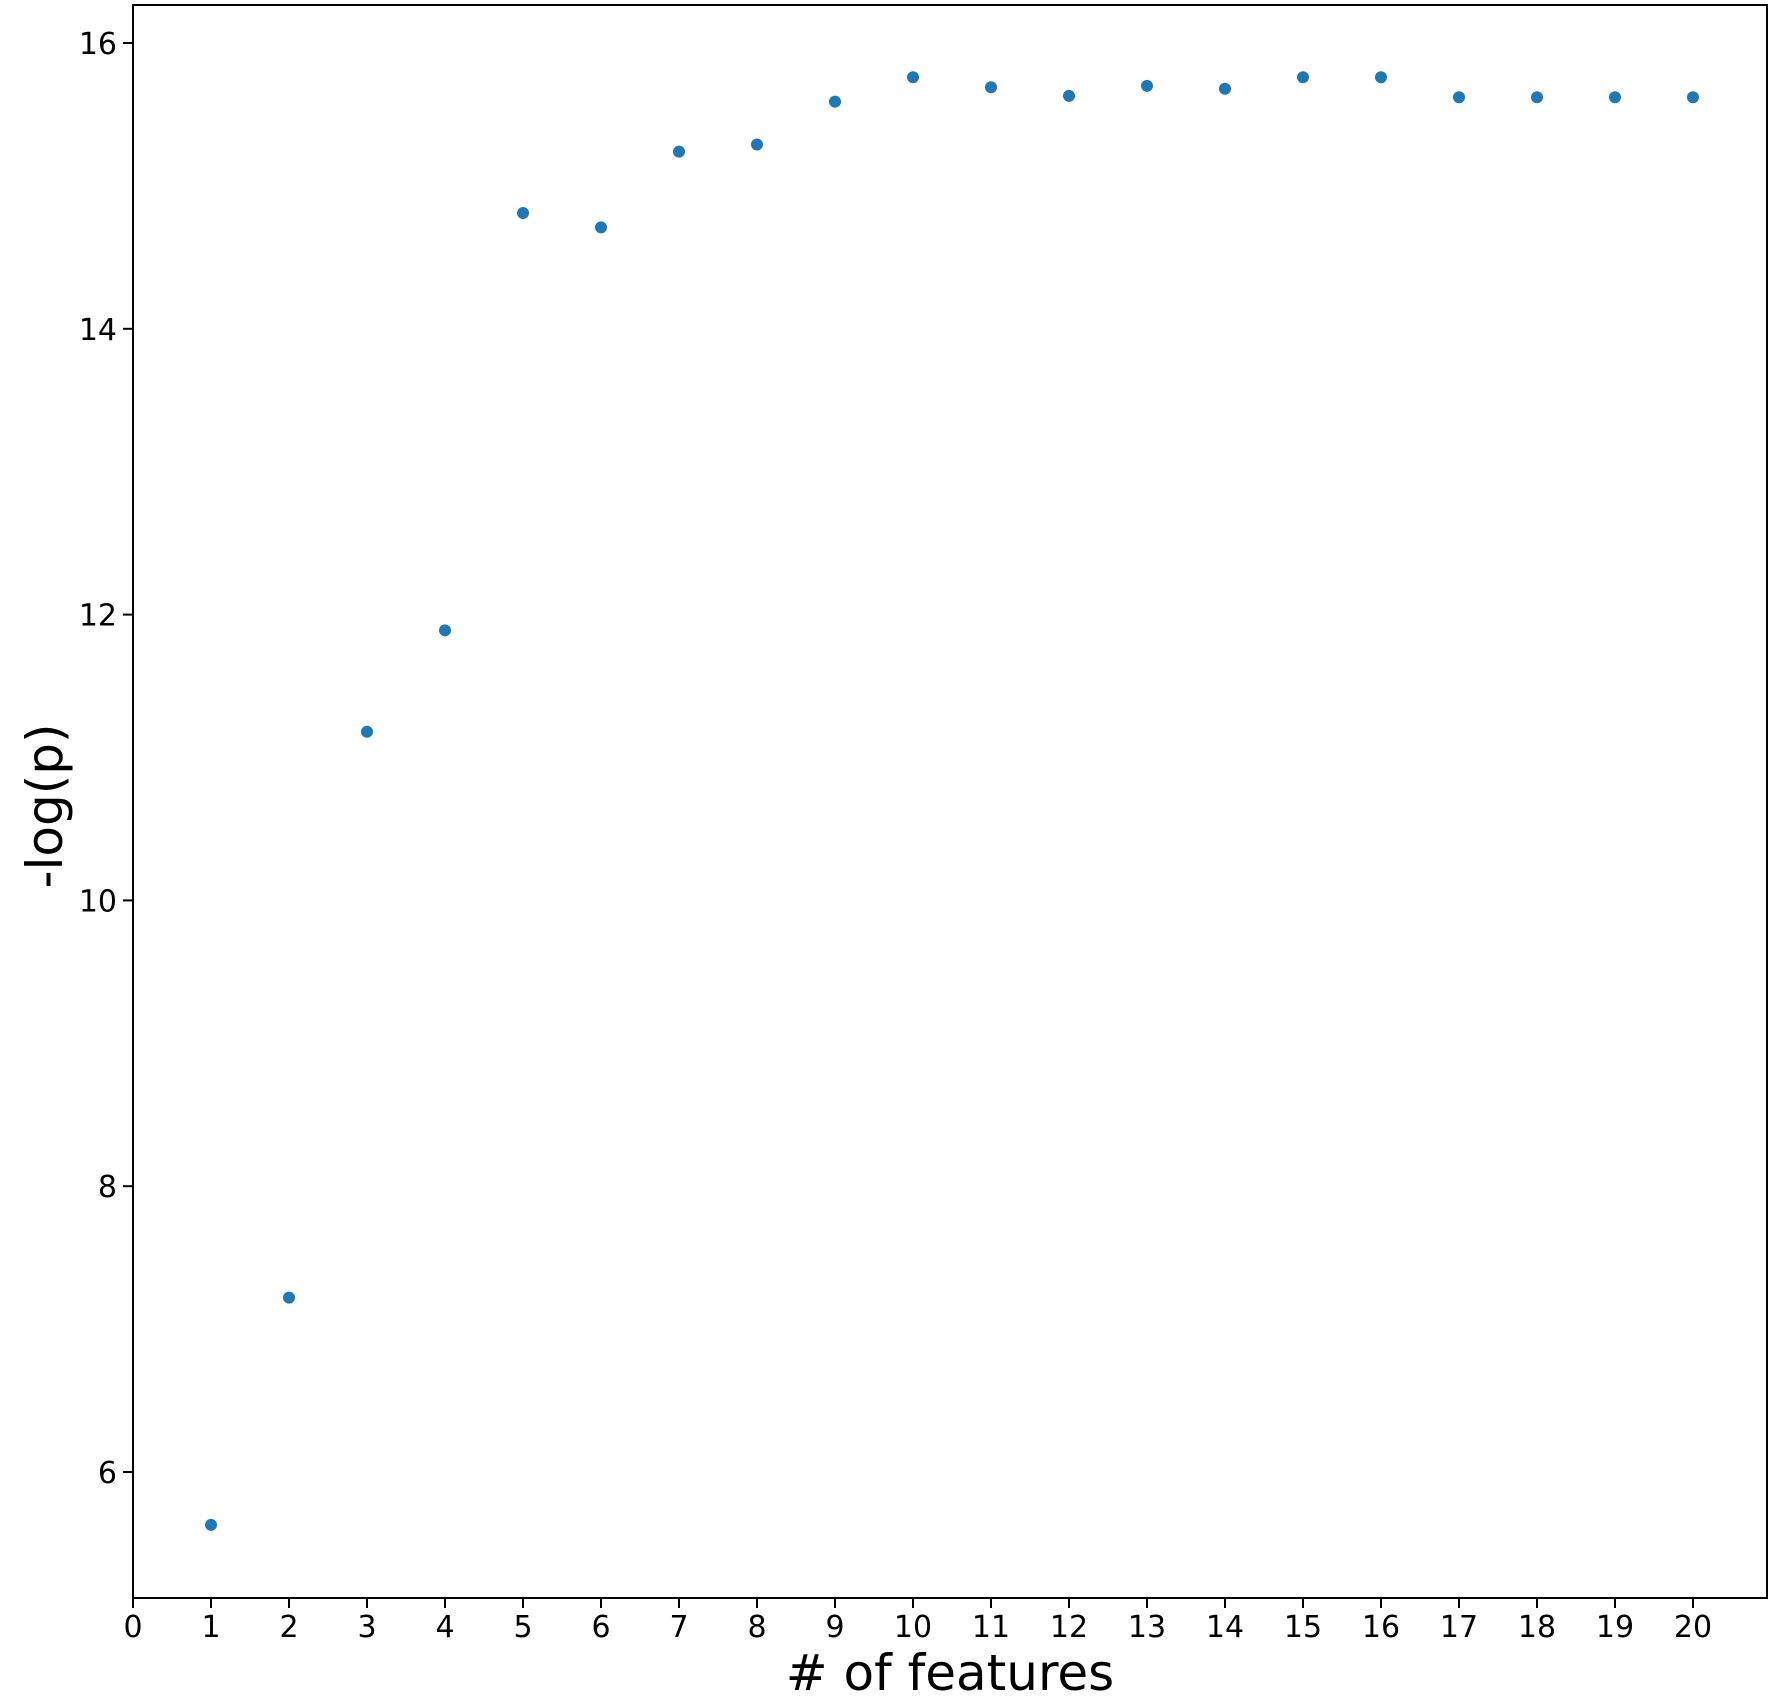  I want to click on x-tick-label: 7, so click(678, 1627).